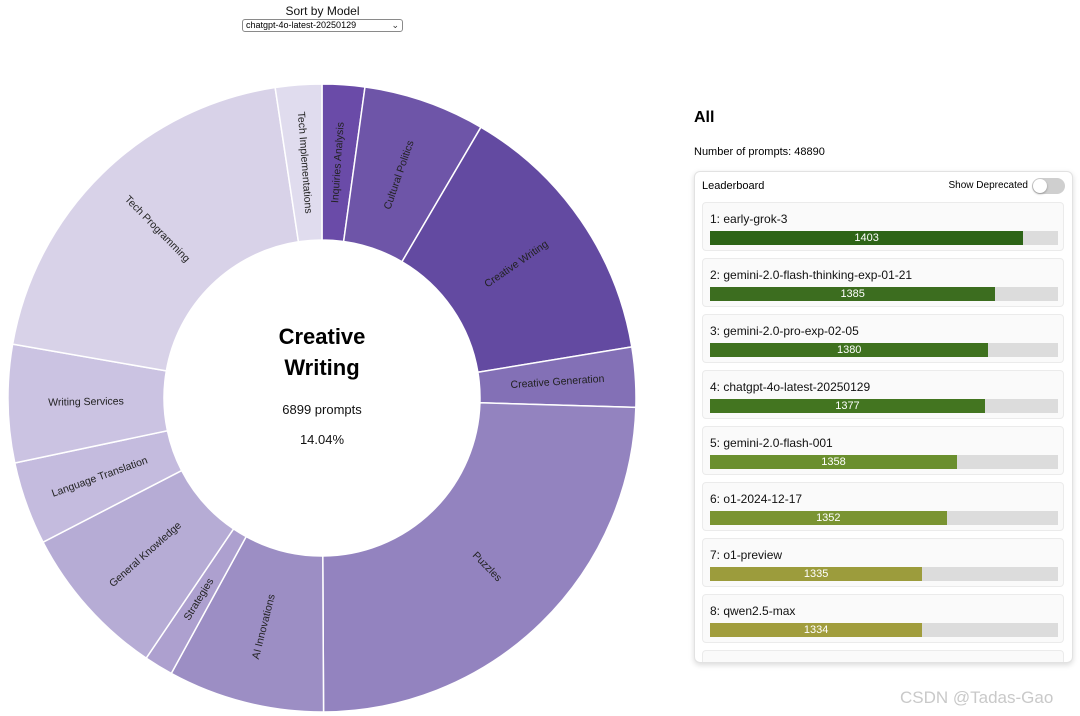  I want to click on segment-puzzles, so click(479, 557).